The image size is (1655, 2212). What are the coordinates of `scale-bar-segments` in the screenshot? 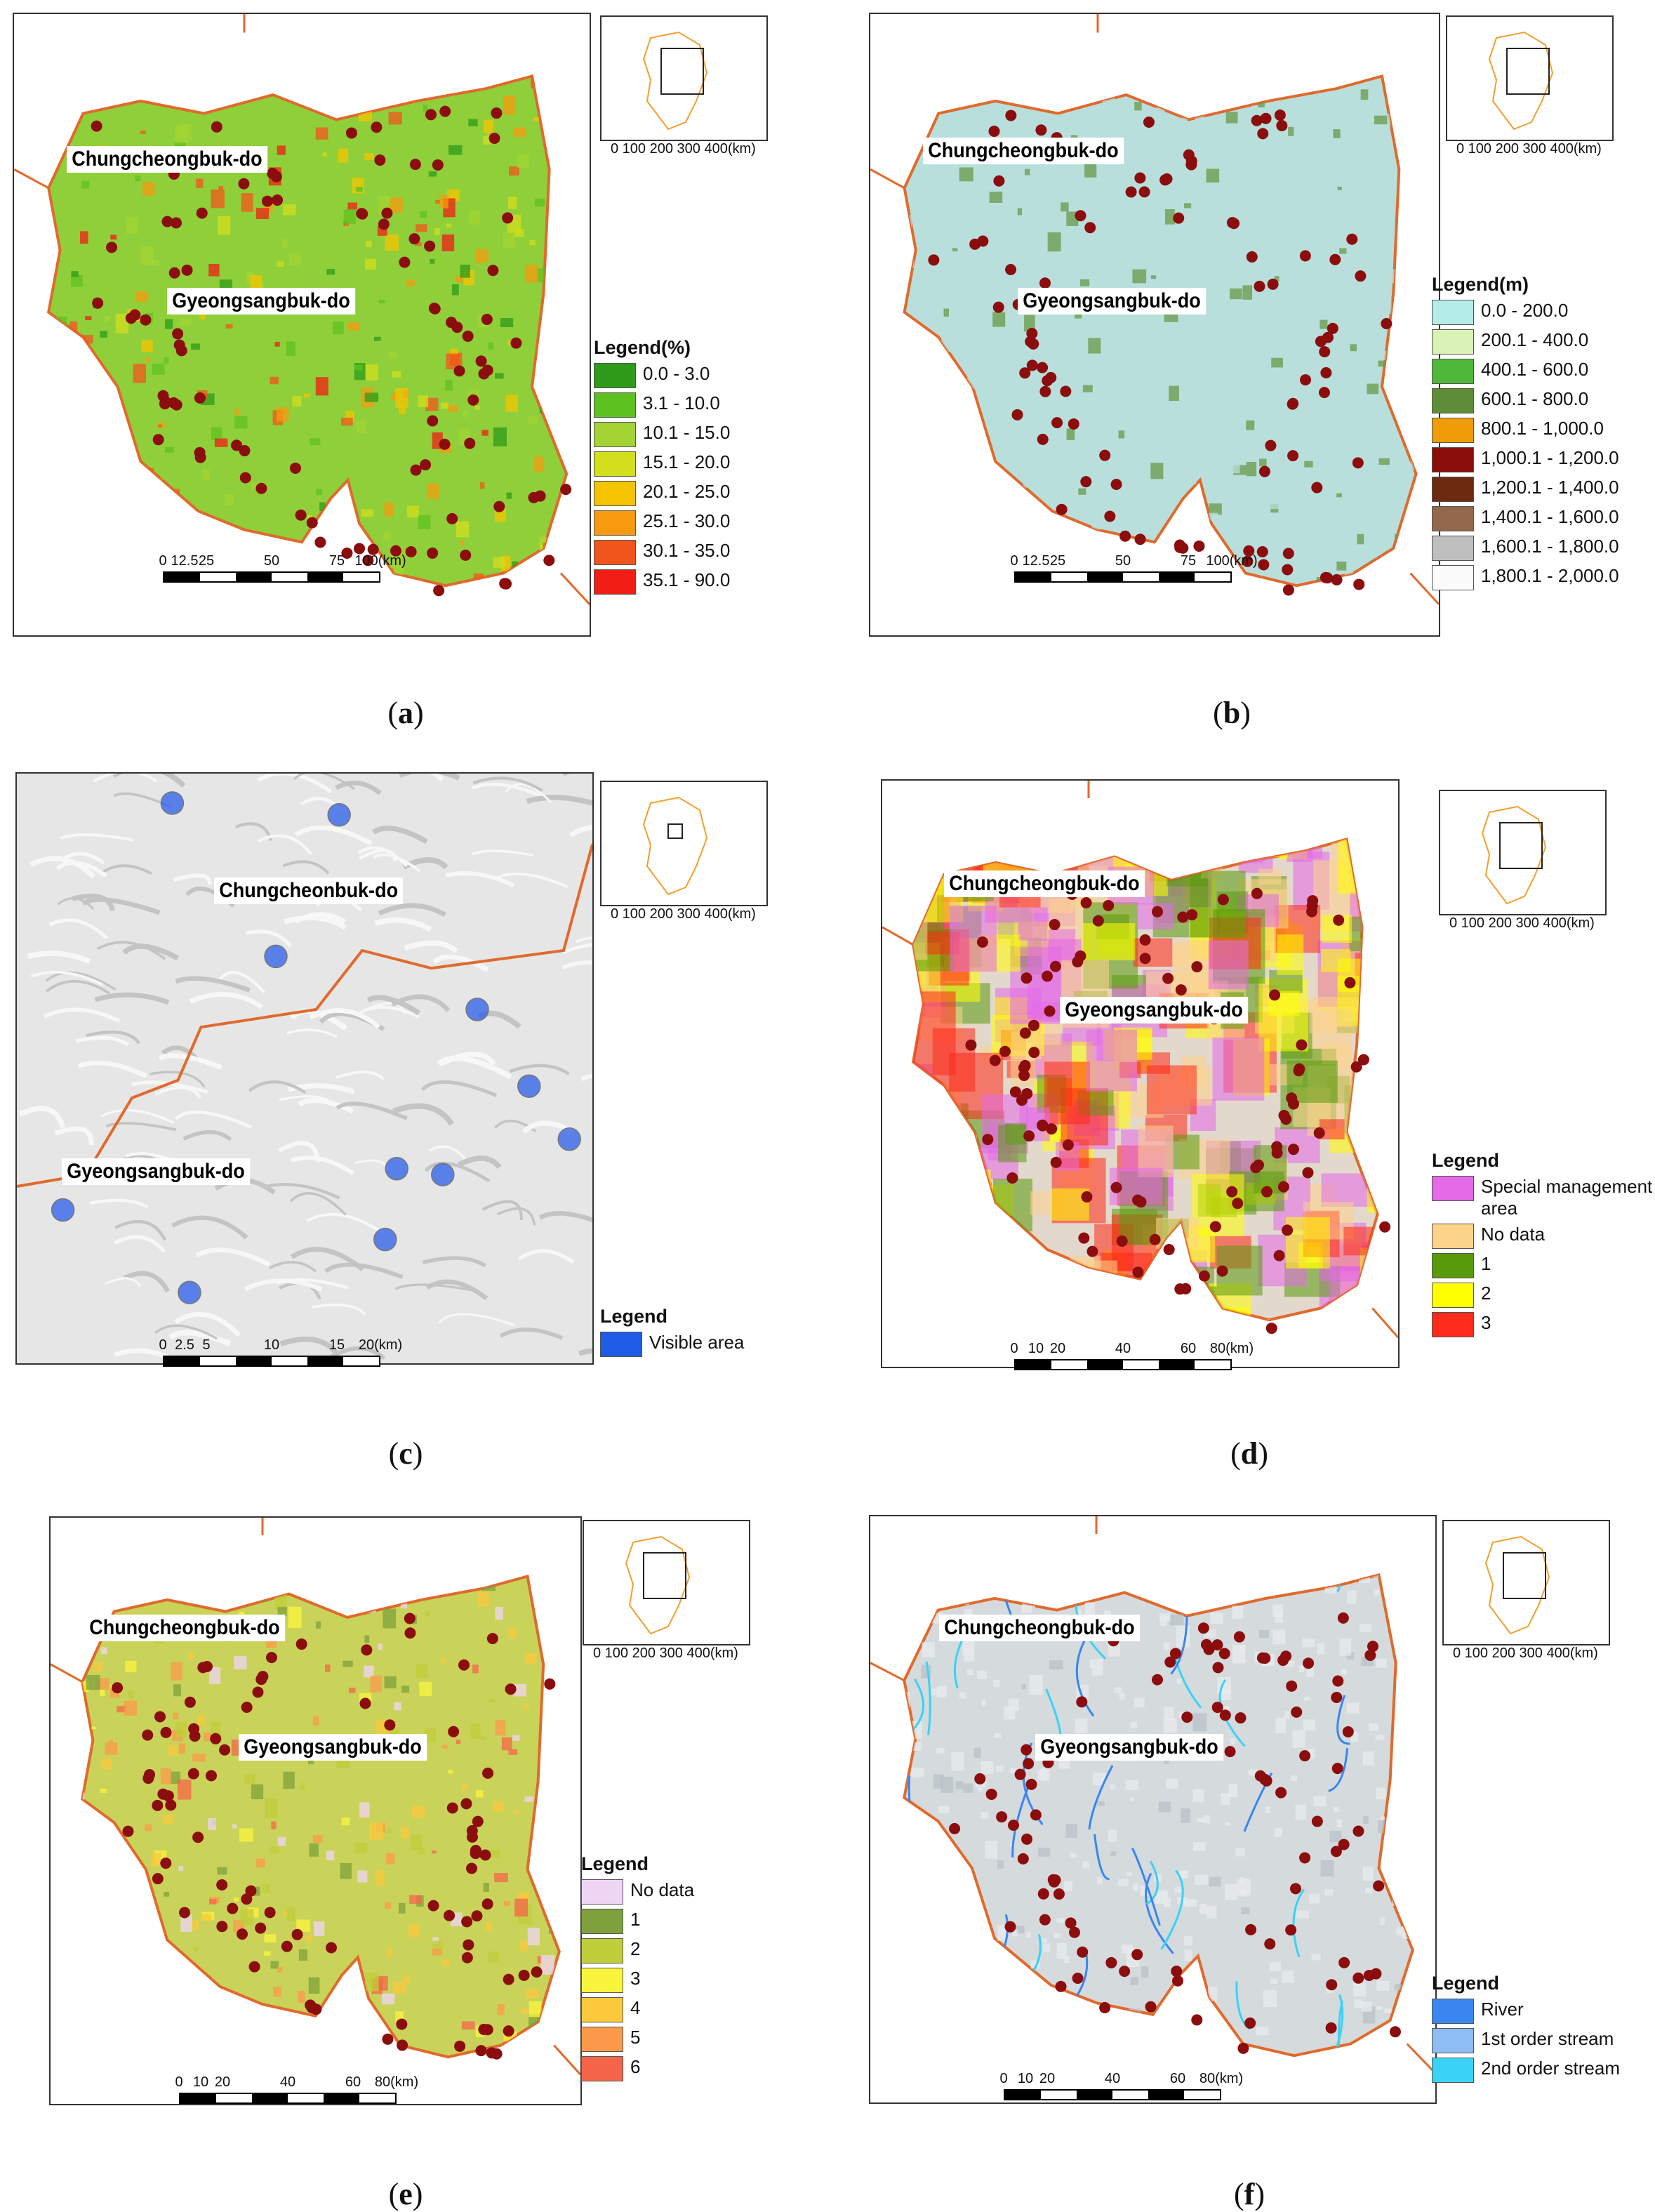 It's located at (271, 577).